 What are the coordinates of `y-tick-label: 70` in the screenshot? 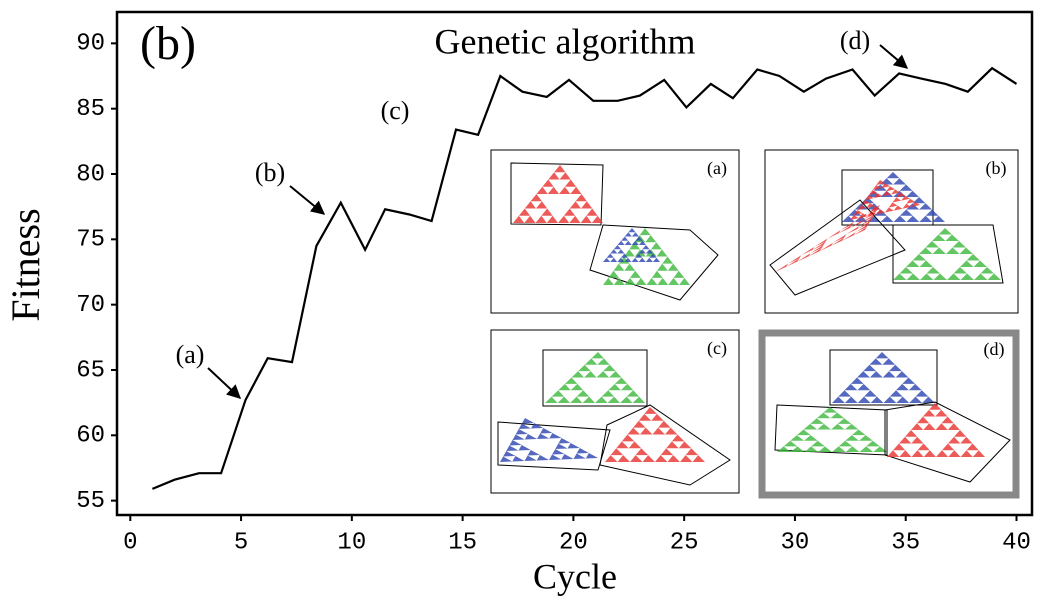 It's located at (90, 305).